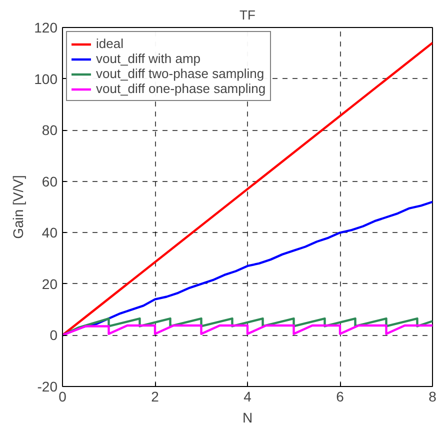 The width and height of the screenshot is (446, 428). What do you see at coordinates (54, 335) in the screenshot?
I see `y-tick-label: 0` at bounding box center [54, 335].